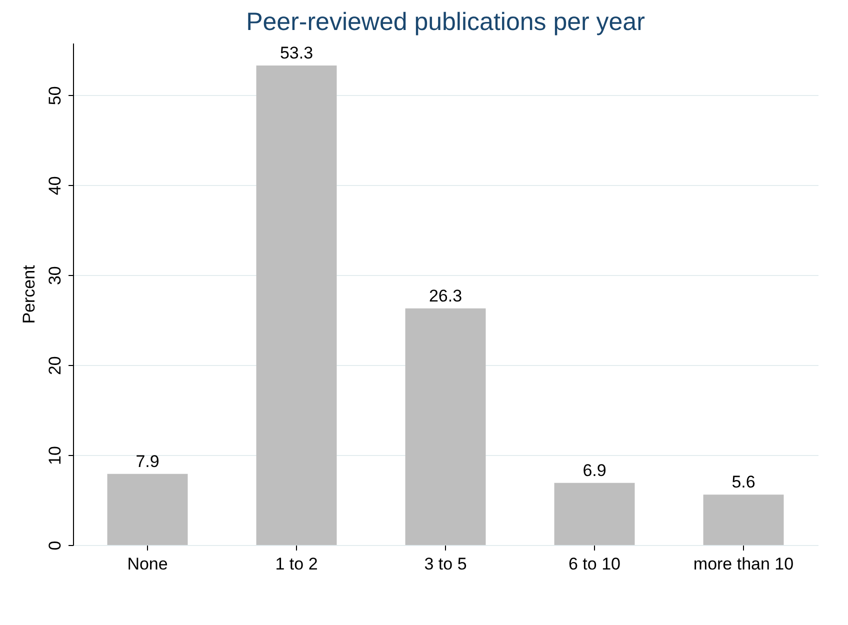 This screenshot has height=625, width=848. I want to click on y-tick-label: 20, so click(55, 366).